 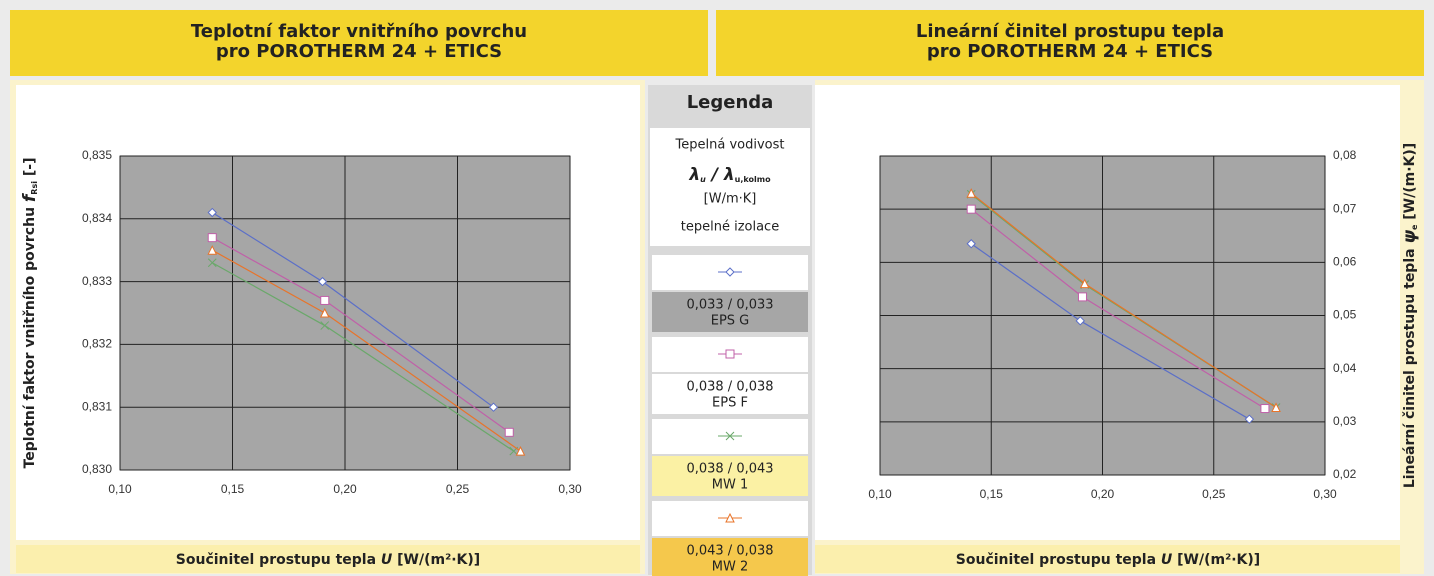 What do you see at coordinates (1345, 262) in the screenshot?
I see `y-tick-label: 0,06` at bounding box center [1345, 262].